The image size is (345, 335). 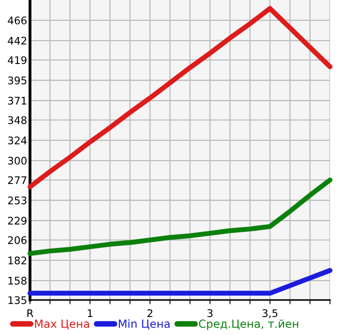 I want to click on x-tick-label: 1, so click(x=90, y=313).